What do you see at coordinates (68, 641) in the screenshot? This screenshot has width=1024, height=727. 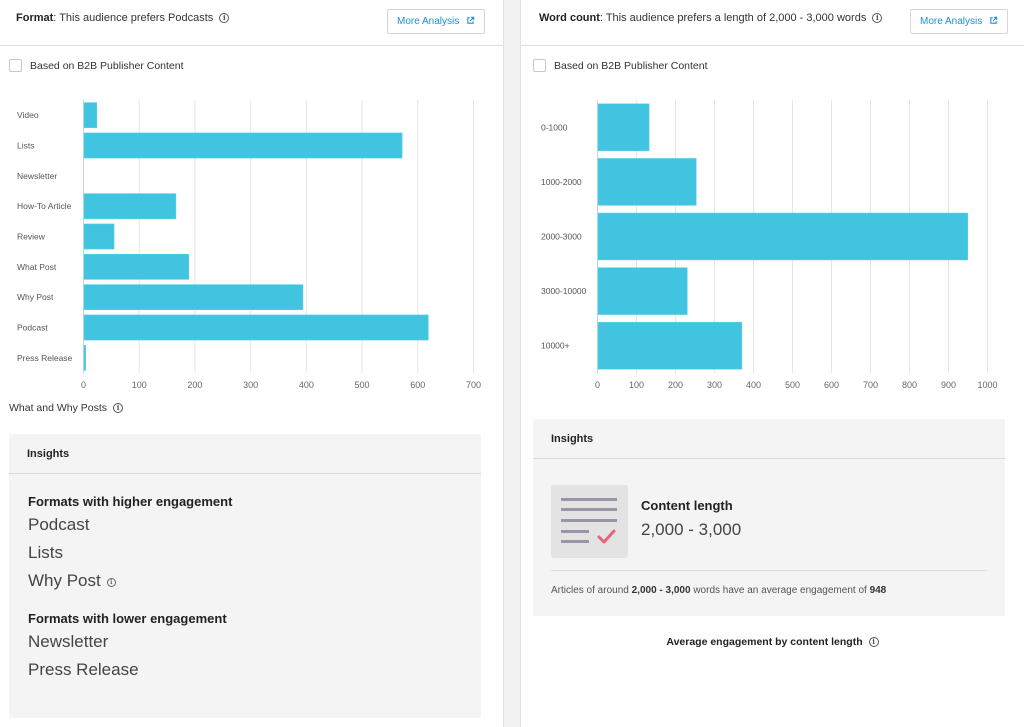 I see `lower-engagement-item: Newsletter` at bounding box center [68, 641].